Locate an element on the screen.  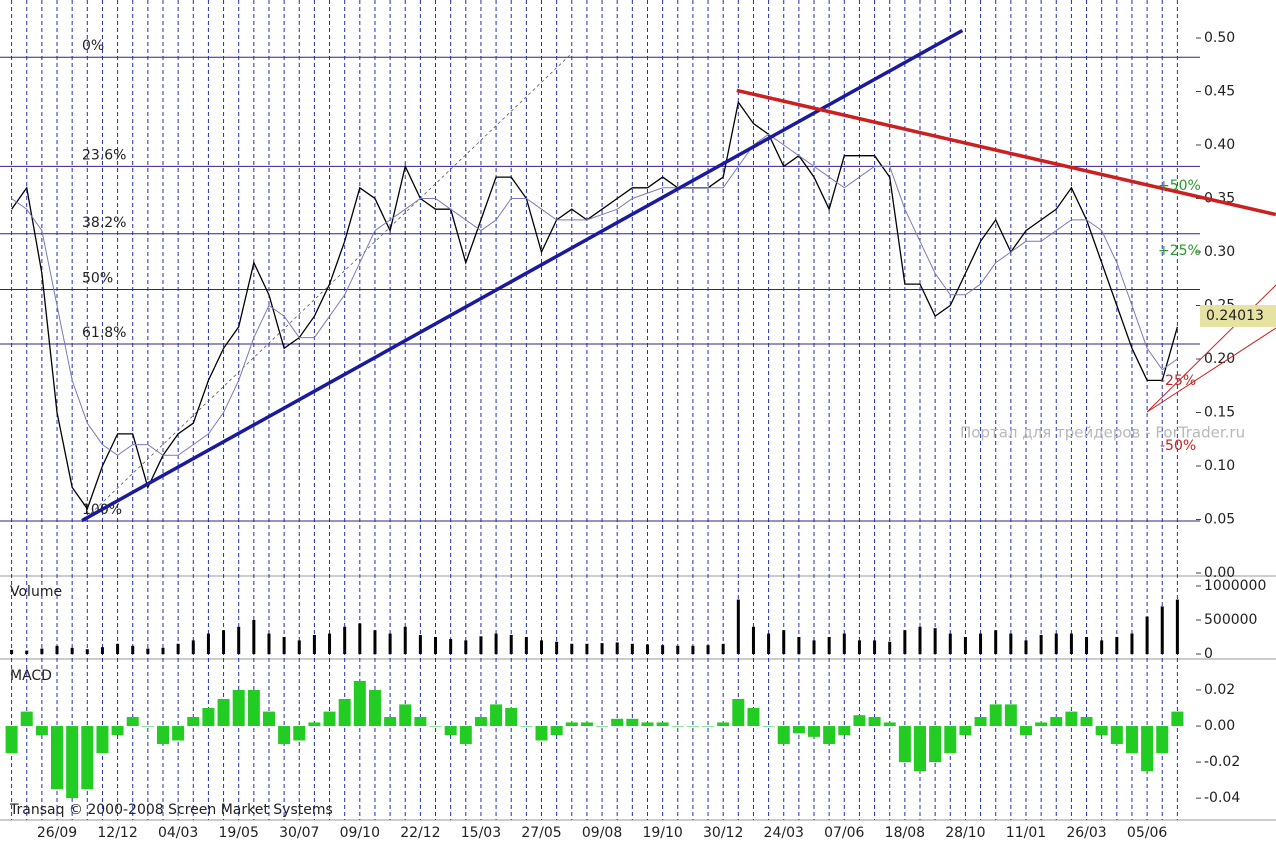
last-price-label: 0.24013 is located at coordinates (1235, 316).